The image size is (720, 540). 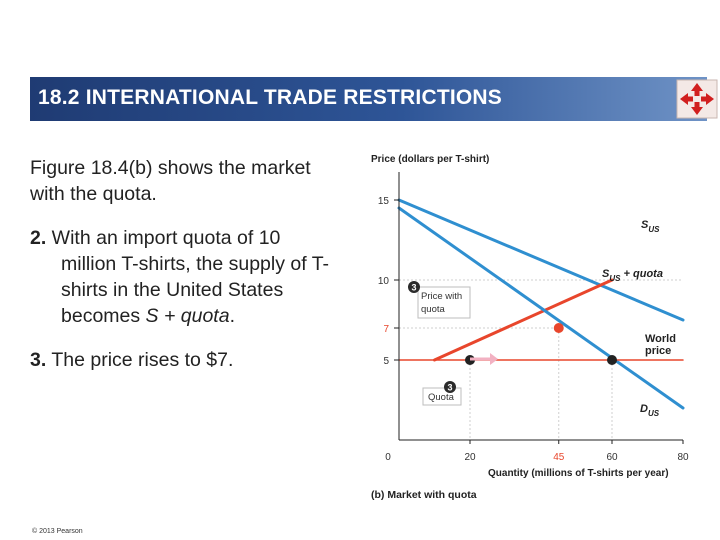 I want to click on callout-2-text: Quota, so click(x=441, y=397).